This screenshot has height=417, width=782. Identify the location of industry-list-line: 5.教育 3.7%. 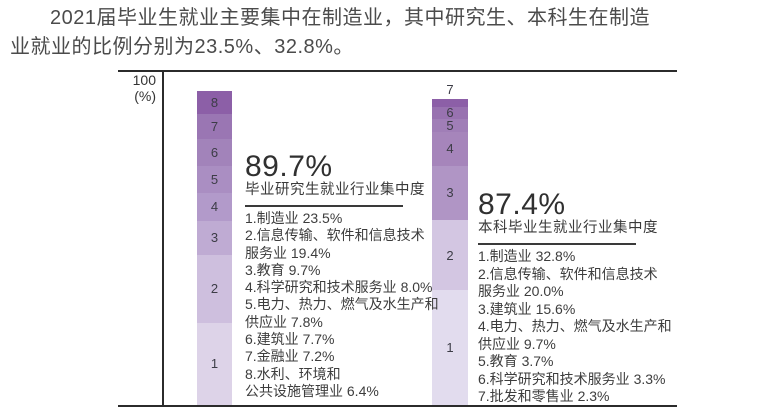
(516, 361).